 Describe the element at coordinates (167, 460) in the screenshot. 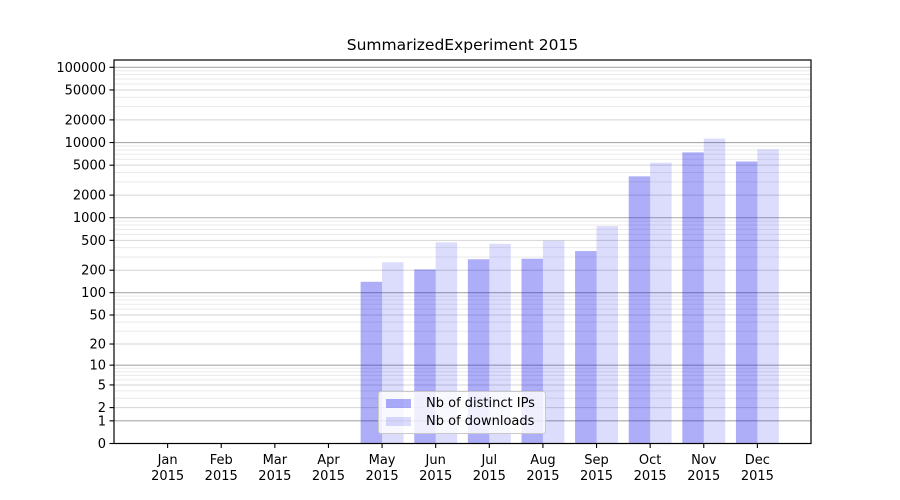

I see `x-tick-label-month: Jan` at that location.